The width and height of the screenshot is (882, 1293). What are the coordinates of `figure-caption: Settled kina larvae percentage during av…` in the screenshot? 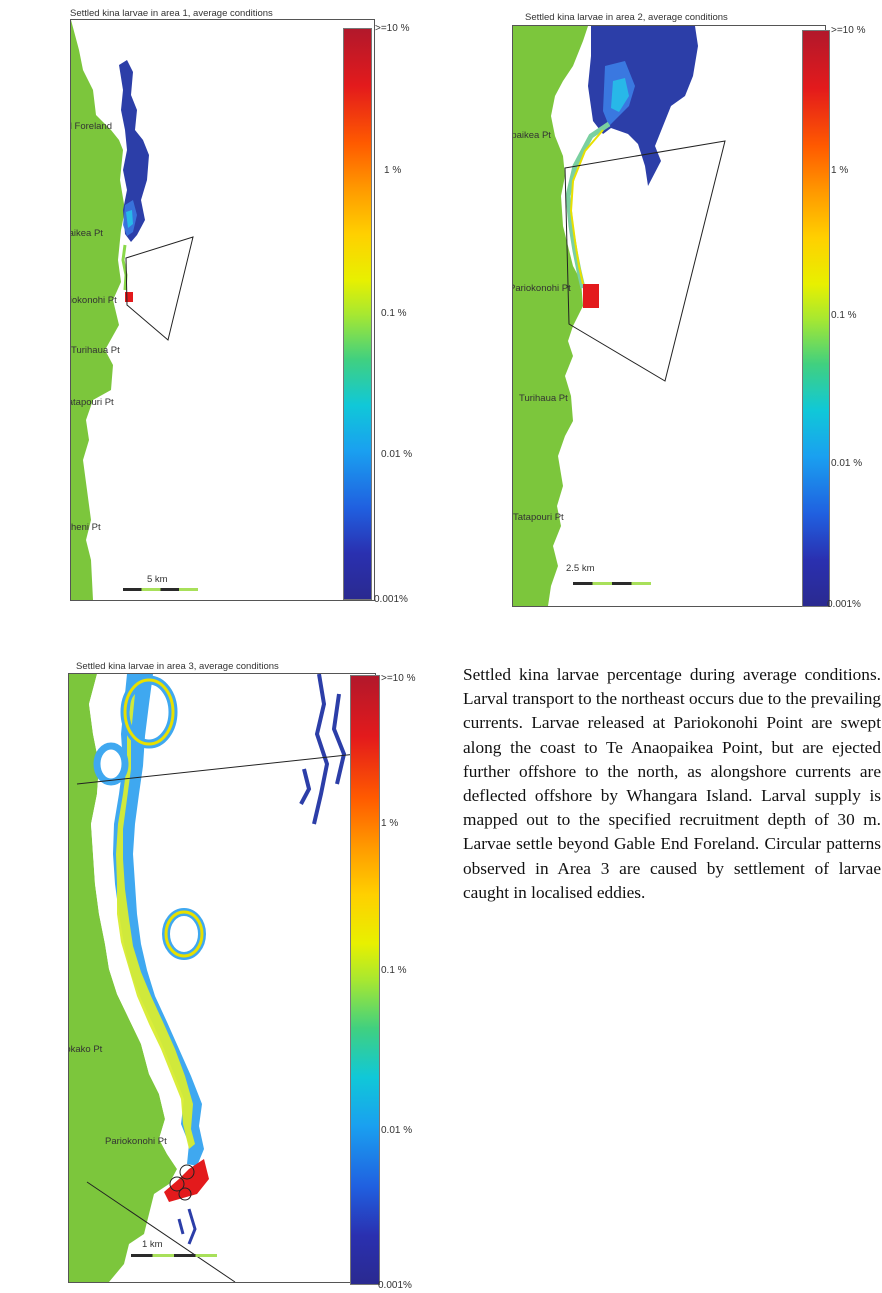 It's located at (672, 783).